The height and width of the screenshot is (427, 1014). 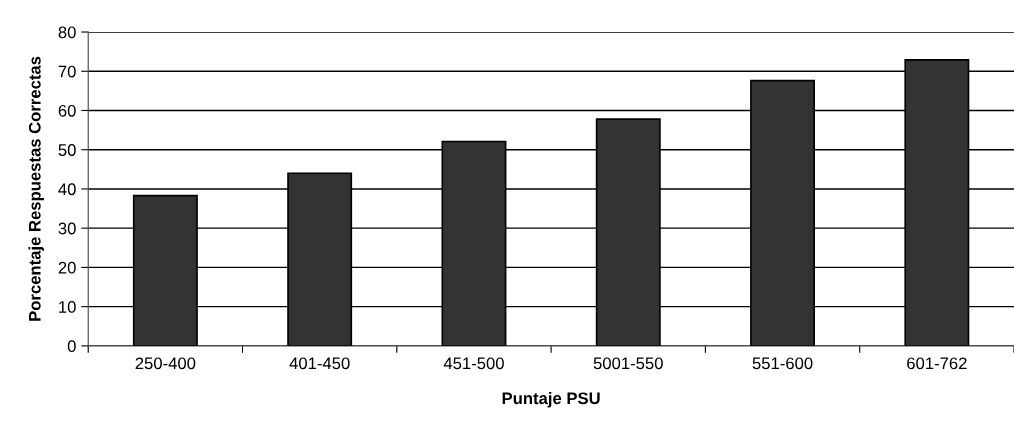 I want to click on x-tick-label: 250-400, so click(x=165, y=363).